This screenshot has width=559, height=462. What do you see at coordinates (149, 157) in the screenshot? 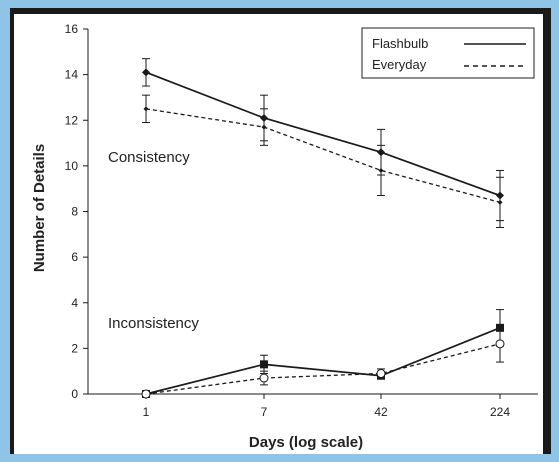
I see `annotation-consistency: Consistency` at bounding box center [149, 157].